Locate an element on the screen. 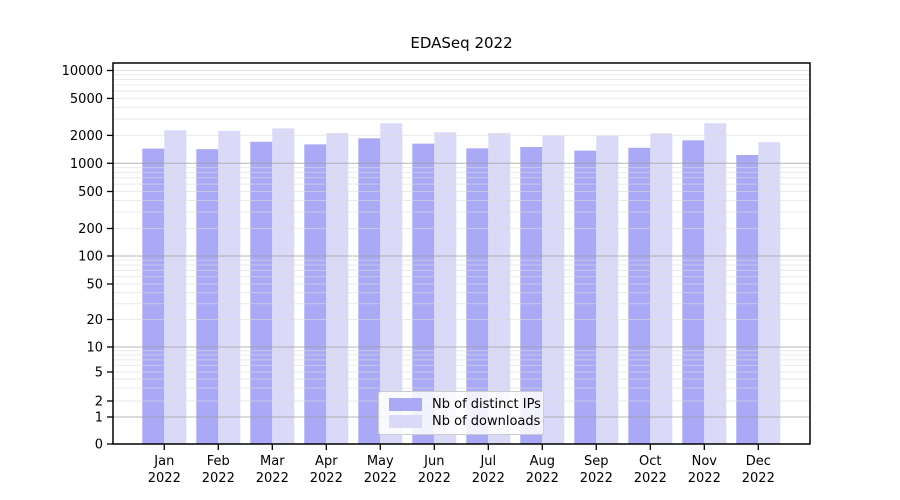 The image size is (900, 500). x-tick-label-year-feb: 2022 is located at coordinates (218, 478).